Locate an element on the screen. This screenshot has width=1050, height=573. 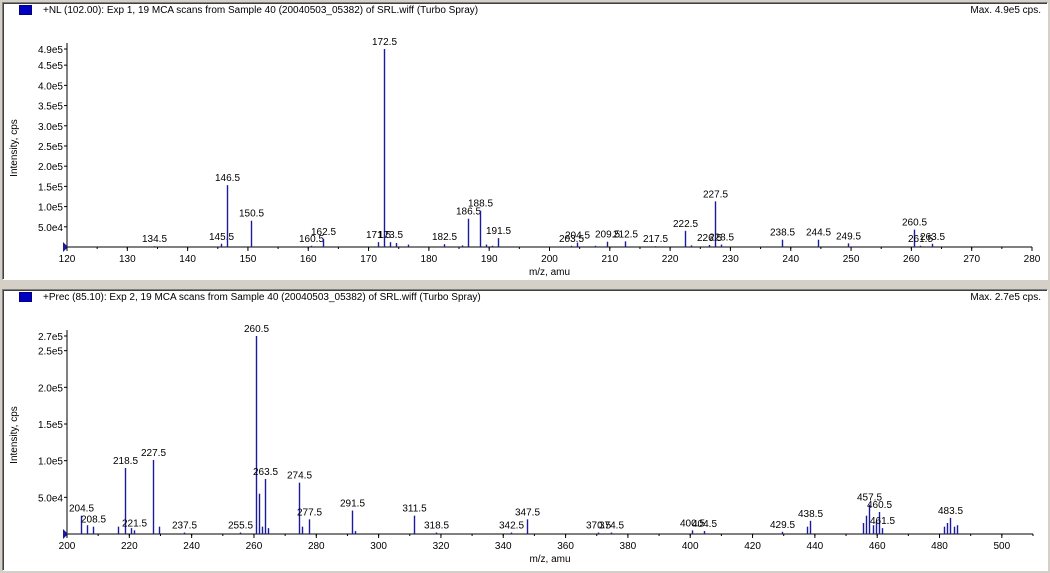
peak-label: 172.5 is located at coordinates (384, 42).